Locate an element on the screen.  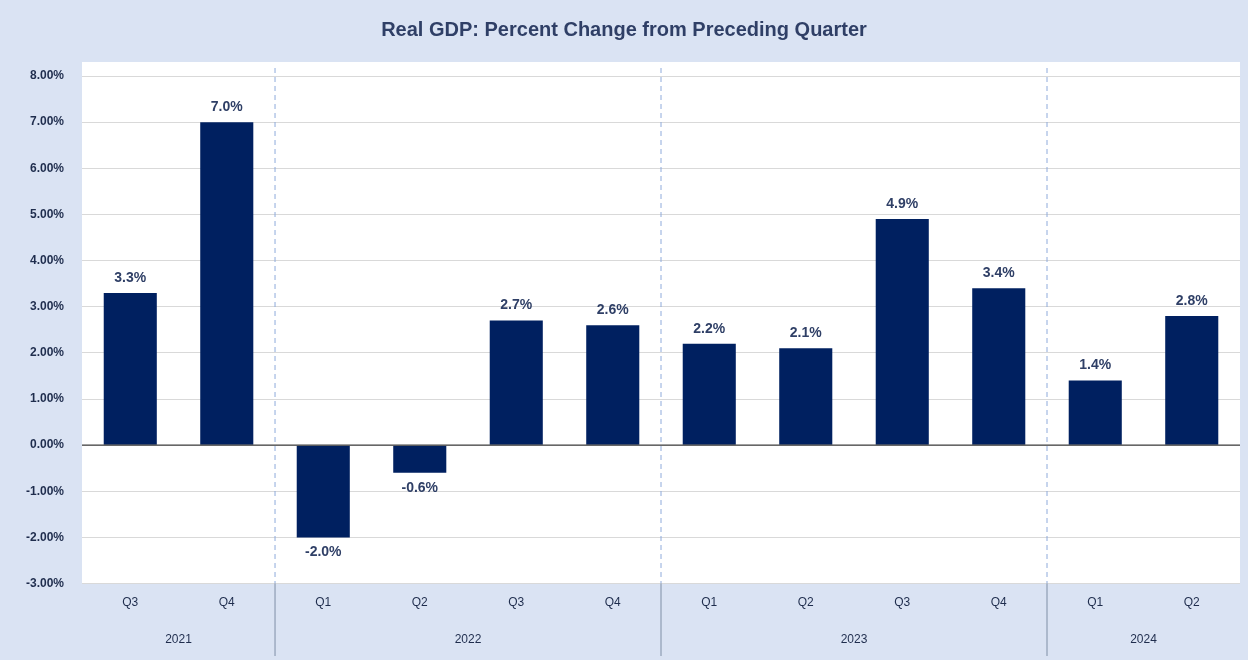
y-tick-label: -1.00% is located at coordinates (45, 490).